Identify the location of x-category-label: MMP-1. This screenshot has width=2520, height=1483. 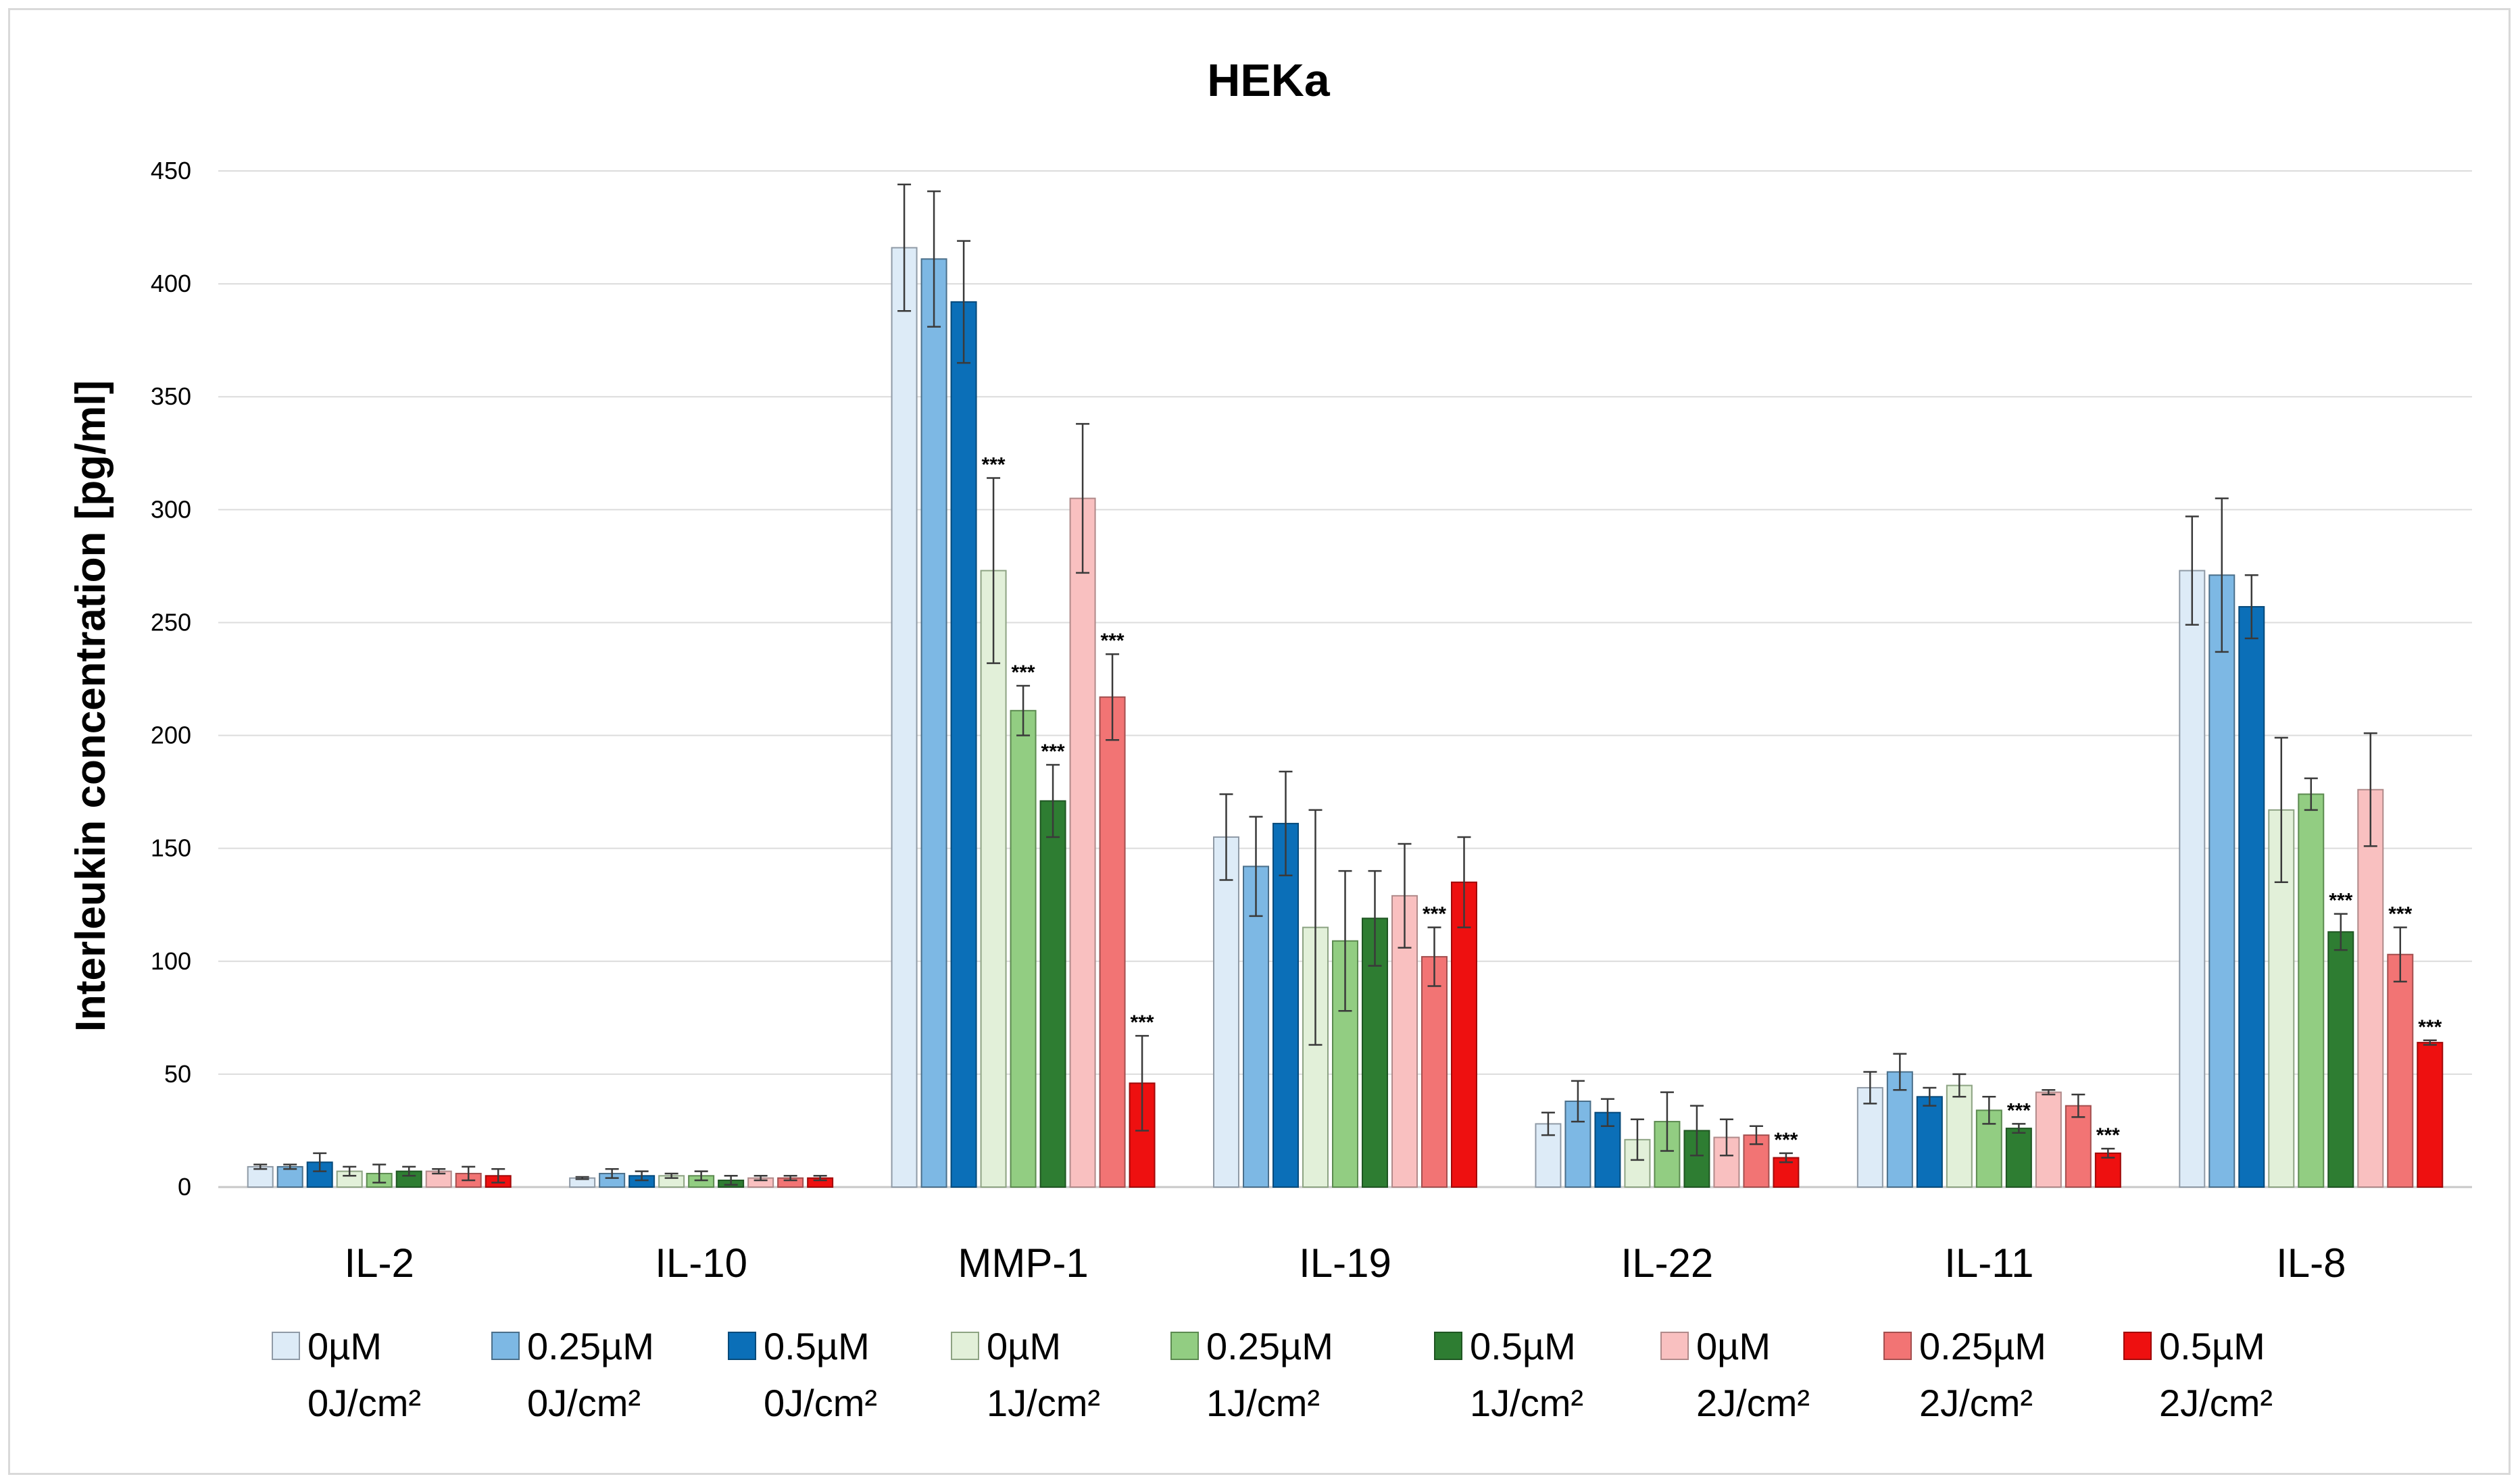
(1023, 1263).